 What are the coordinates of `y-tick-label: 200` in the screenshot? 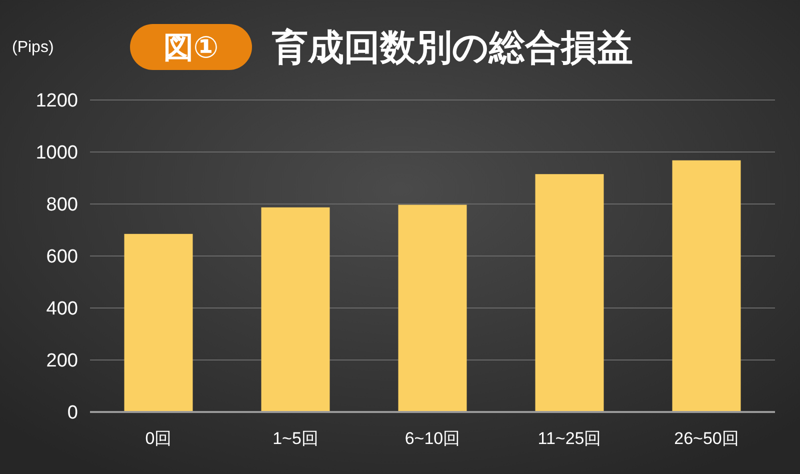 It's located at (62, 361).